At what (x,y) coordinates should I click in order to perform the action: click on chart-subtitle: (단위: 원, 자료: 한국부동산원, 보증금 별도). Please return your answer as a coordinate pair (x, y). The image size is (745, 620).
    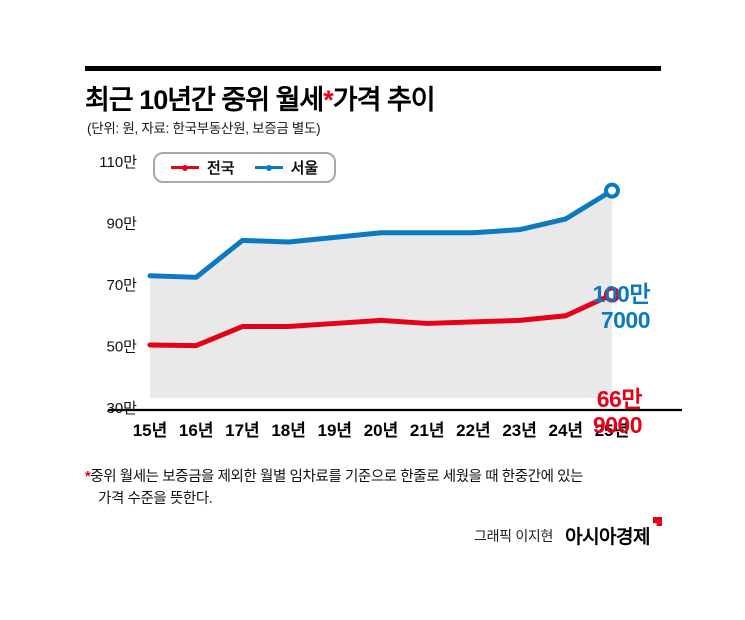
    Looking at the image, I should click on (204, 128).